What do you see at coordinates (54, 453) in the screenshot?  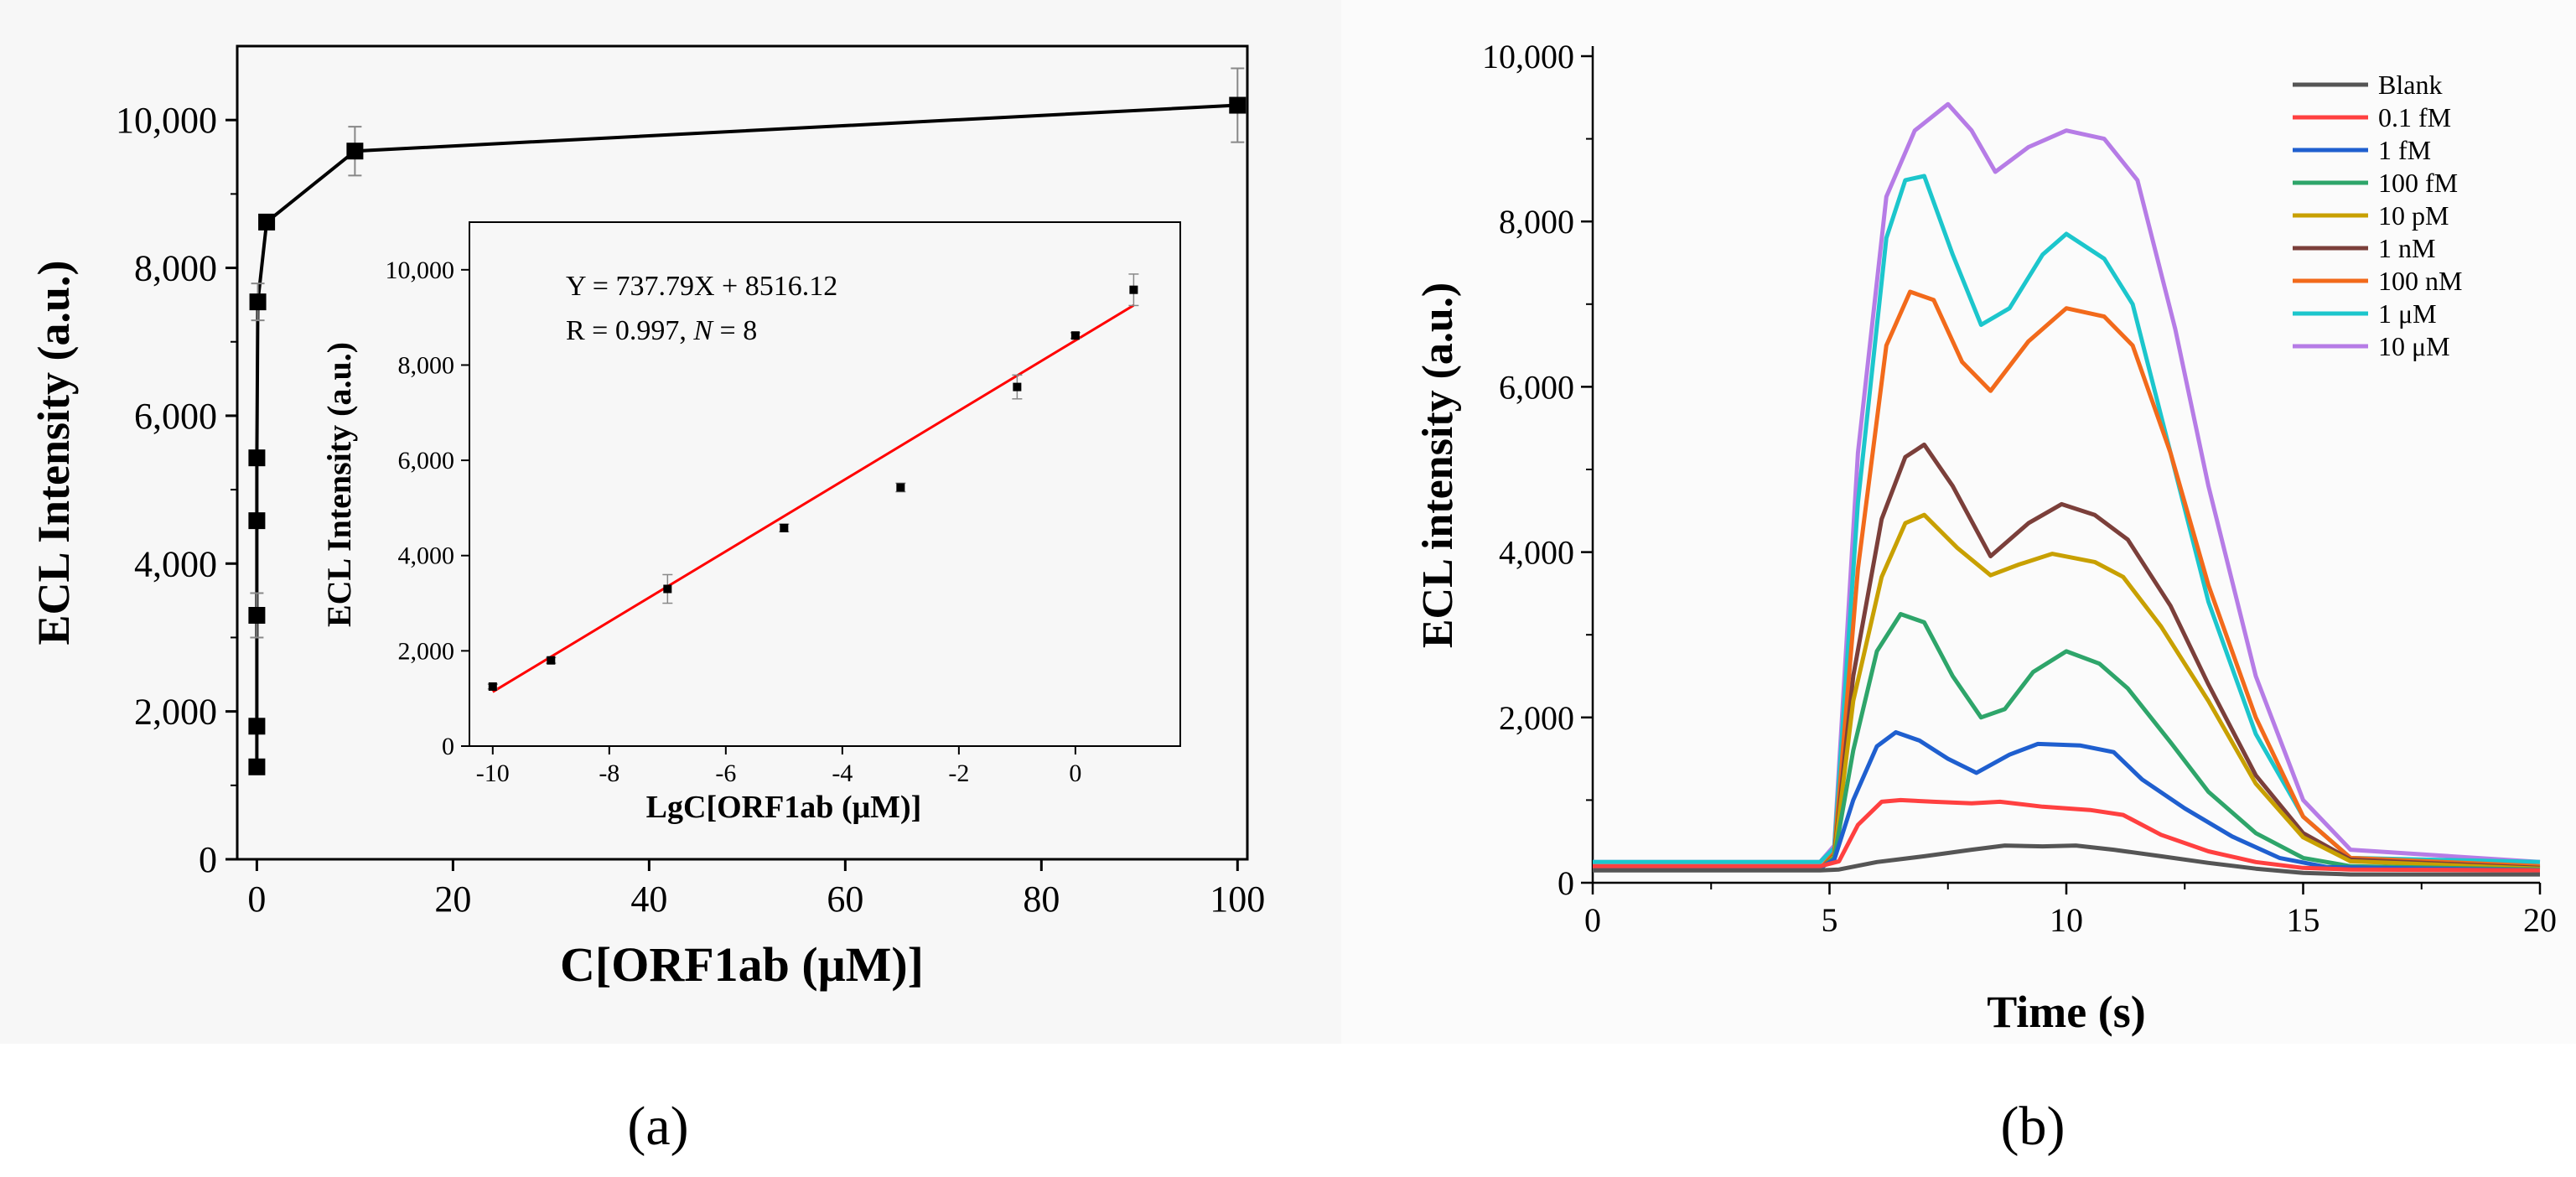 I see `chart-a-y-axis-label: ECL Intensity (a.u.)` at bounding box center [54, 453].